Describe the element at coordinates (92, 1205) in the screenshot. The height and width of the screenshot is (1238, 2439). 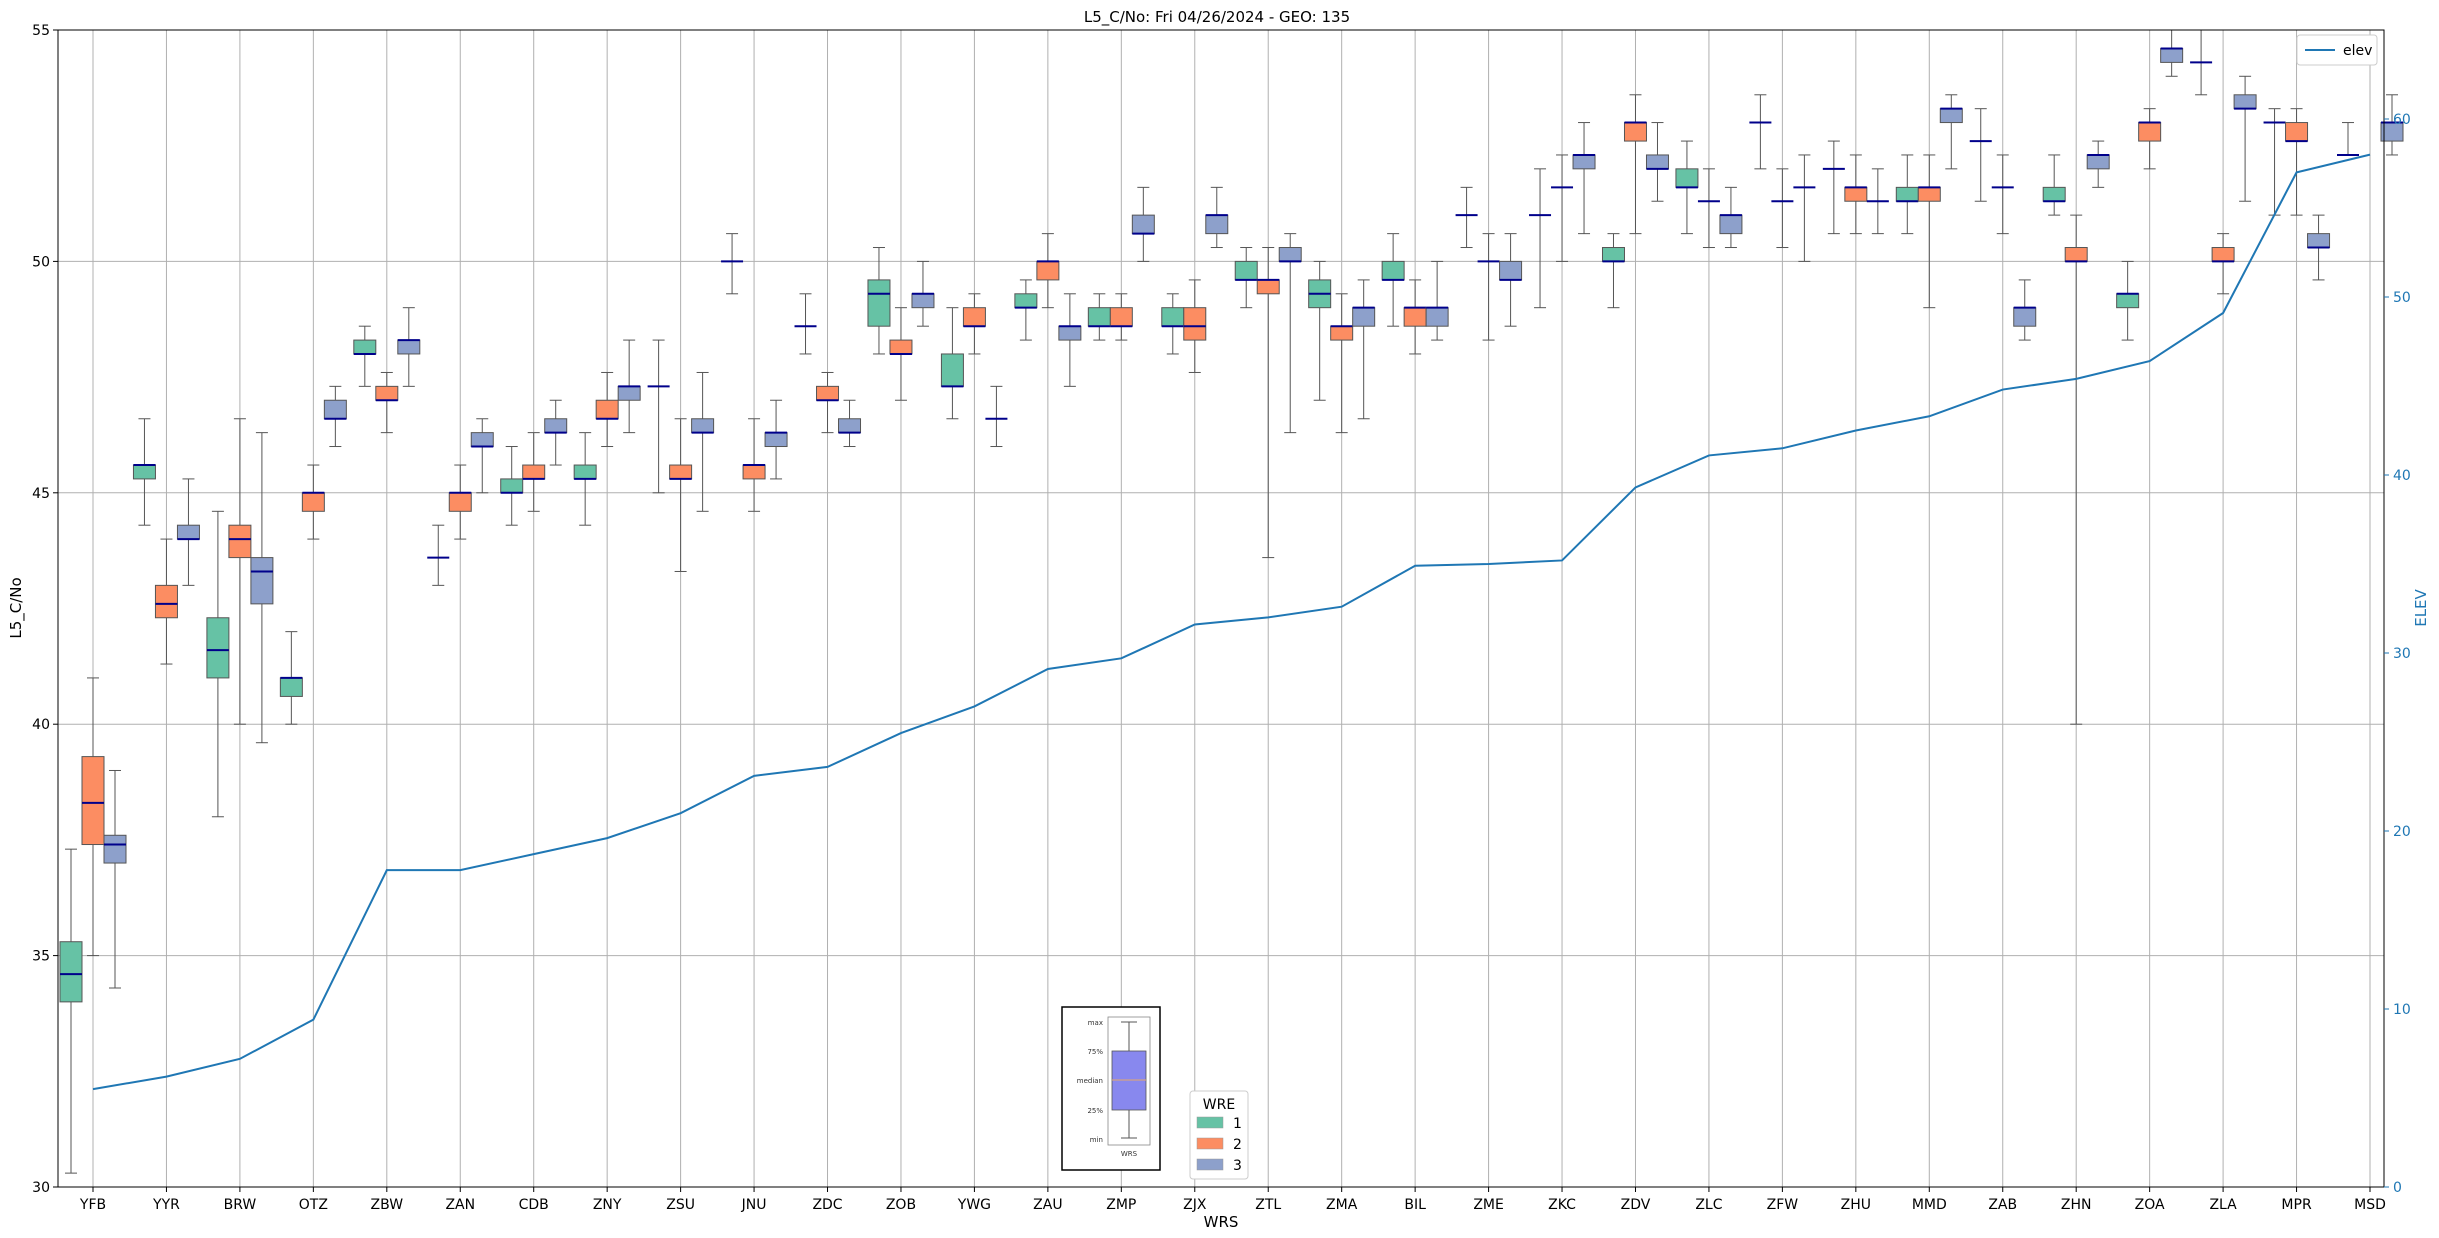
I see `x-tick-label: YFB` at that location.